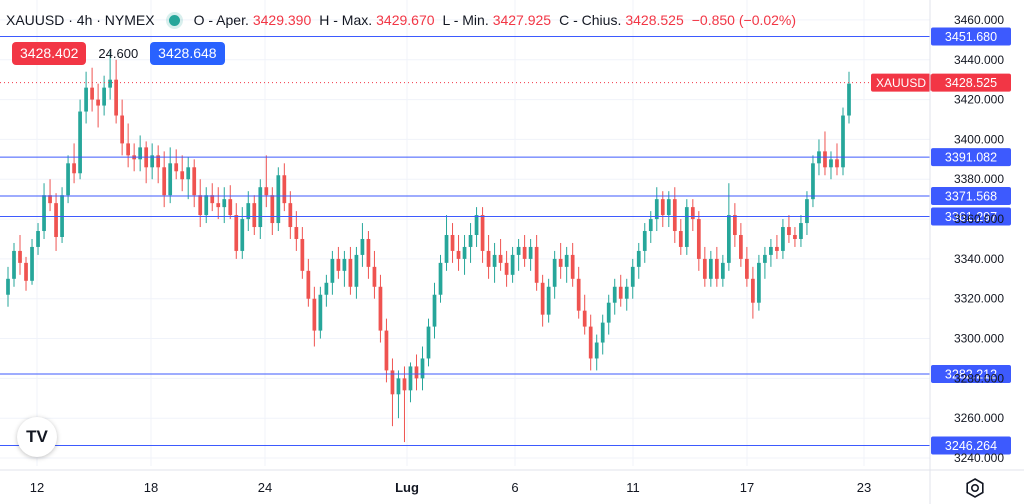 This screenshot has width=1024, height=504. Describe the element at coordinates (187, 53) in the screenshot. I see `buy-button: 3428.648` at that location.